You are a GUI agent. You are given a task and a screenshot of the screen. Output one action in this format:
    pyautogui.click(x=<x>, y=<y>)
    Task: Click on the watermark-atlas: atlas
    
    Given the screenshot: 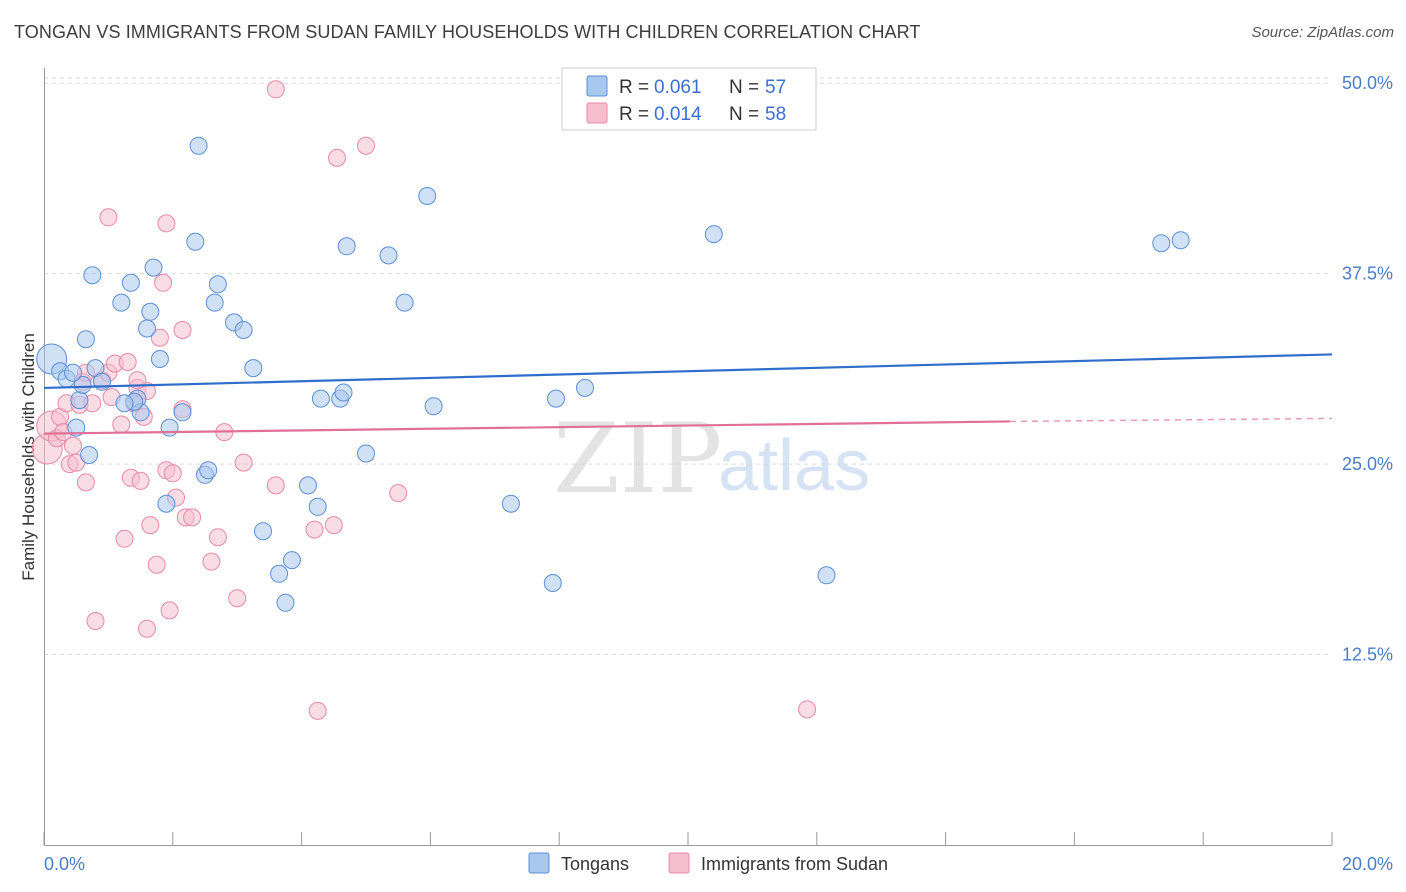 What is the action you would take?
    pyautogui.click(x=794, y=466)
    